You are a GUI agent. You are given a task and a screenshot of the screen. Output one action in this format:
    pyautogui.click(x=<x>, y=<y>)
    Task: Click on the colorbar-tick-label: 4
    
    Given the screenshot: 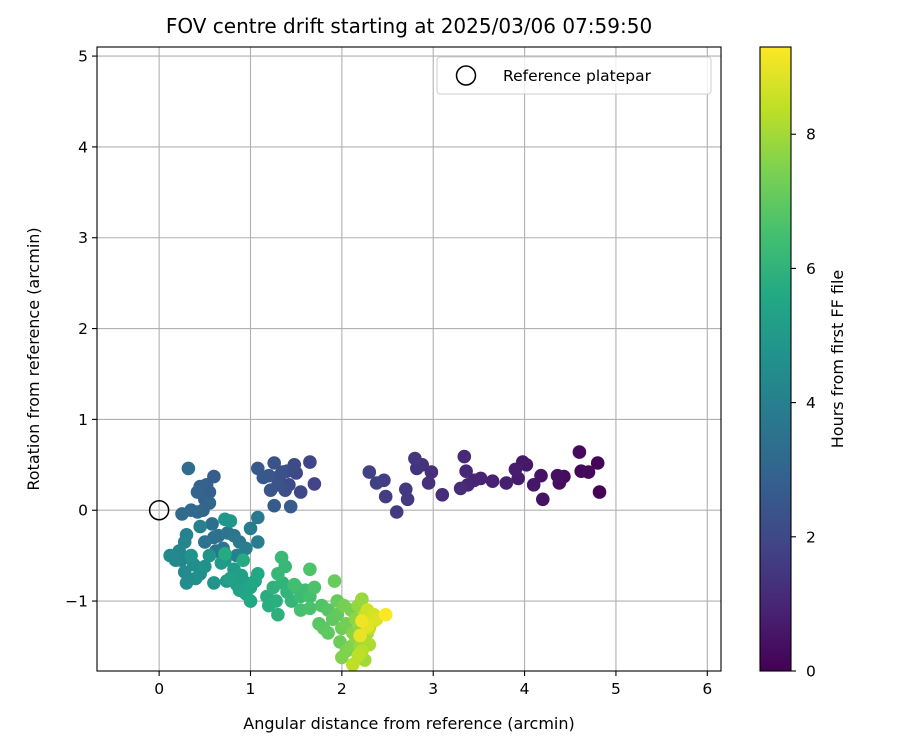 What is the action you would take?
    pyautogui.click(x=811, y=403)
    